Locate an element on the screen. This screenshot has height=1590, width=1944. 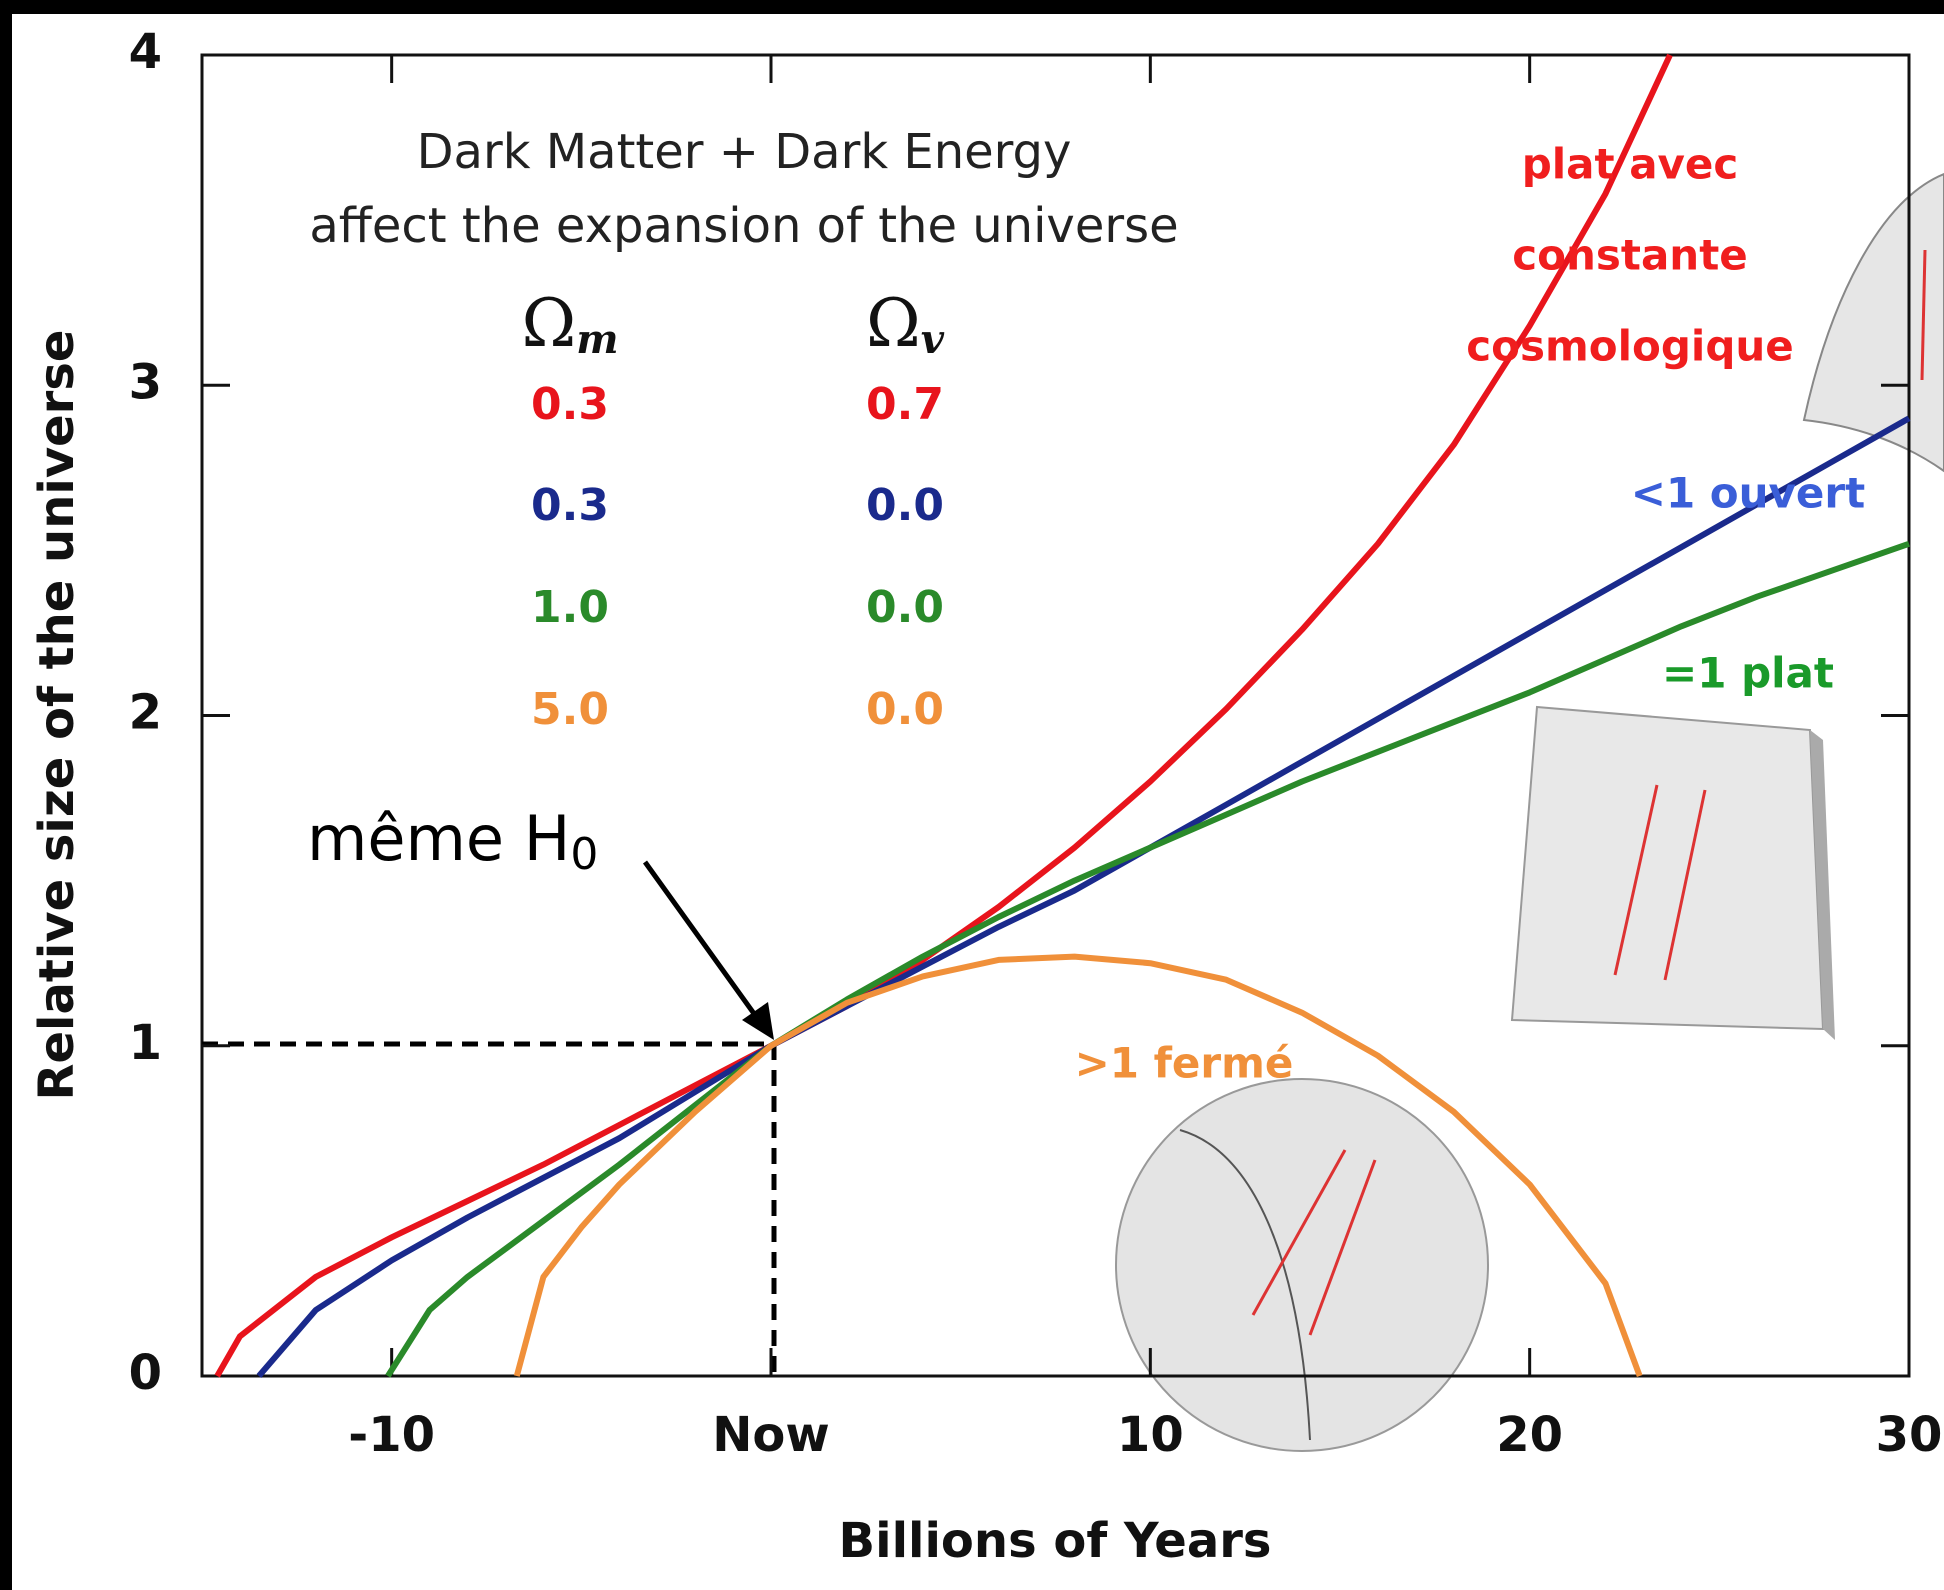
y-tick-label: 0 is located at coordinates (145, 1373).